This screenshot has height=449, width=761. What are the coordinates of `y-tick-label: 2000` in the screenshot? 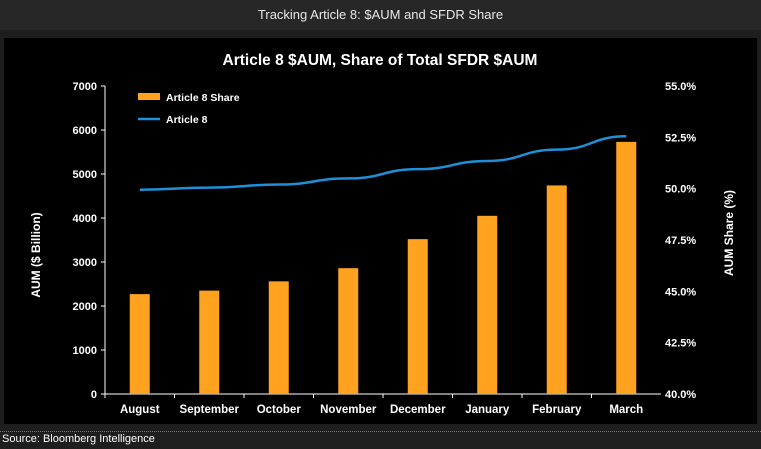 It's located at (85, 307).